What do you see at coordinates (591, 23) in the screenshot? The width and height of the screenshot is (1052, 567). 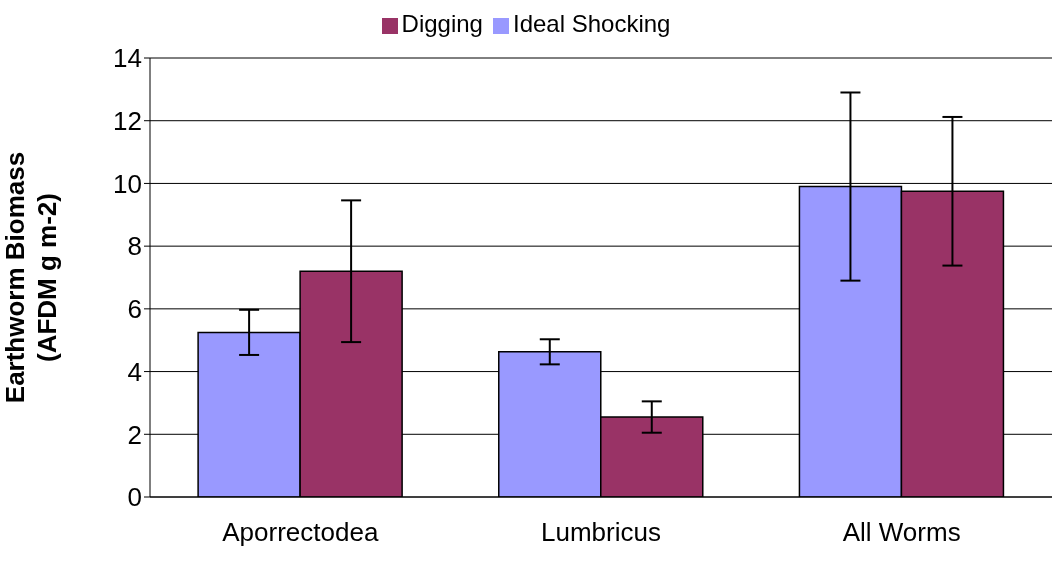 I see `legend-label: Ideal Shocking` at bounding box center [591, 23].